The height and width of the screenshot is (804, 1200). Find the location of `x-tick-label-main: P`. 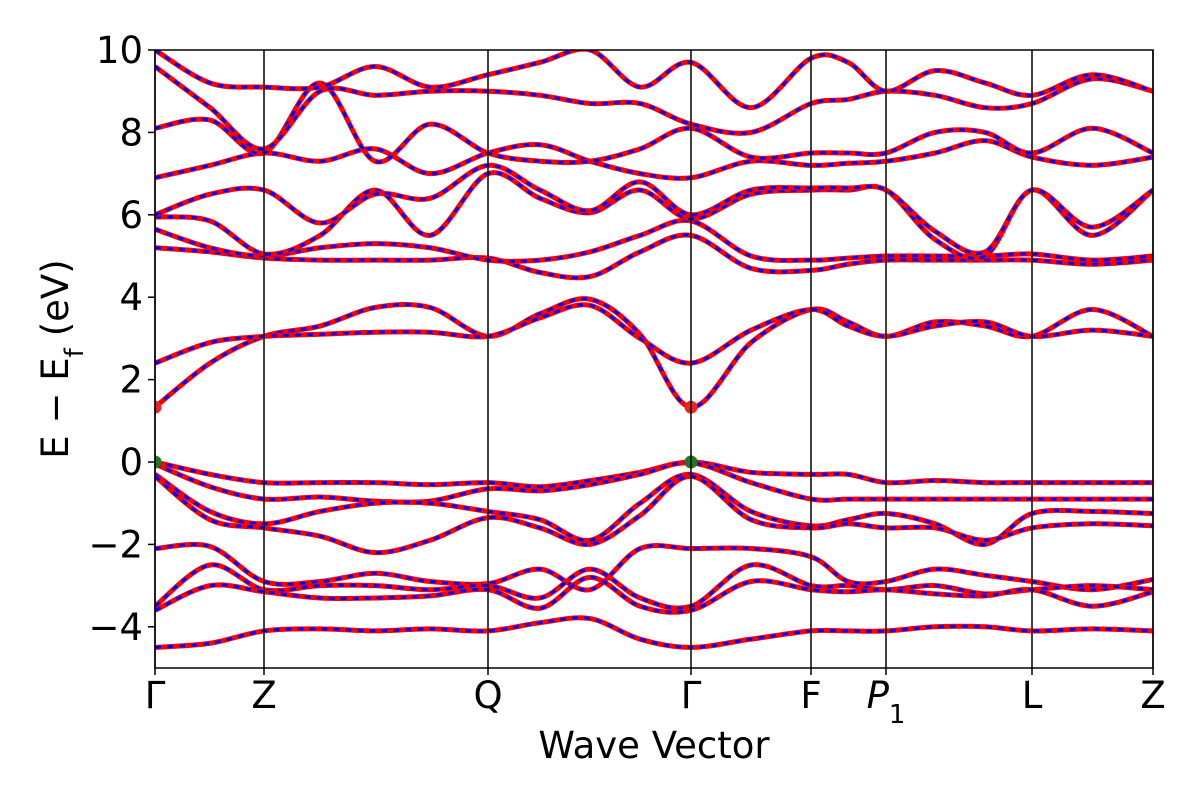

x-tick-label-main: P is located at coordinates (878, 695).